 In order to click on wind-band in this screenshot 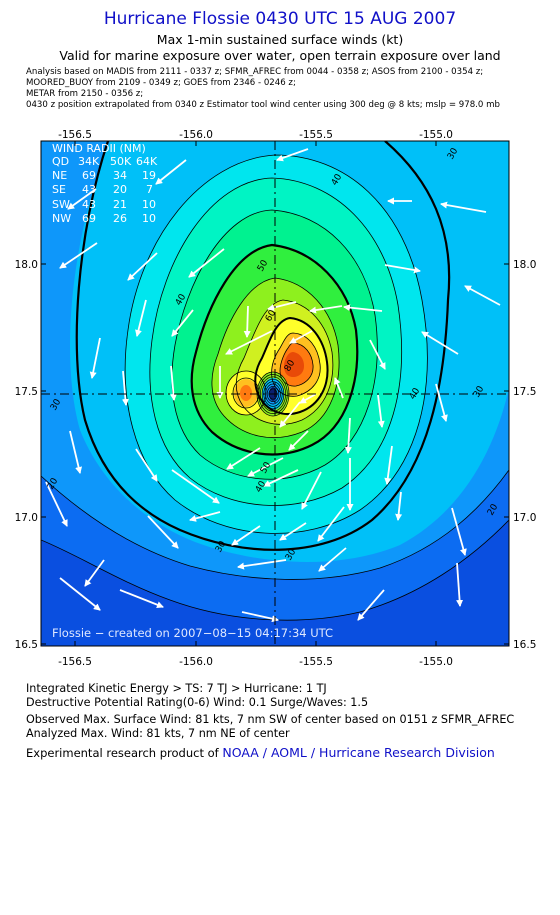, I will do `click(294, 364)`.